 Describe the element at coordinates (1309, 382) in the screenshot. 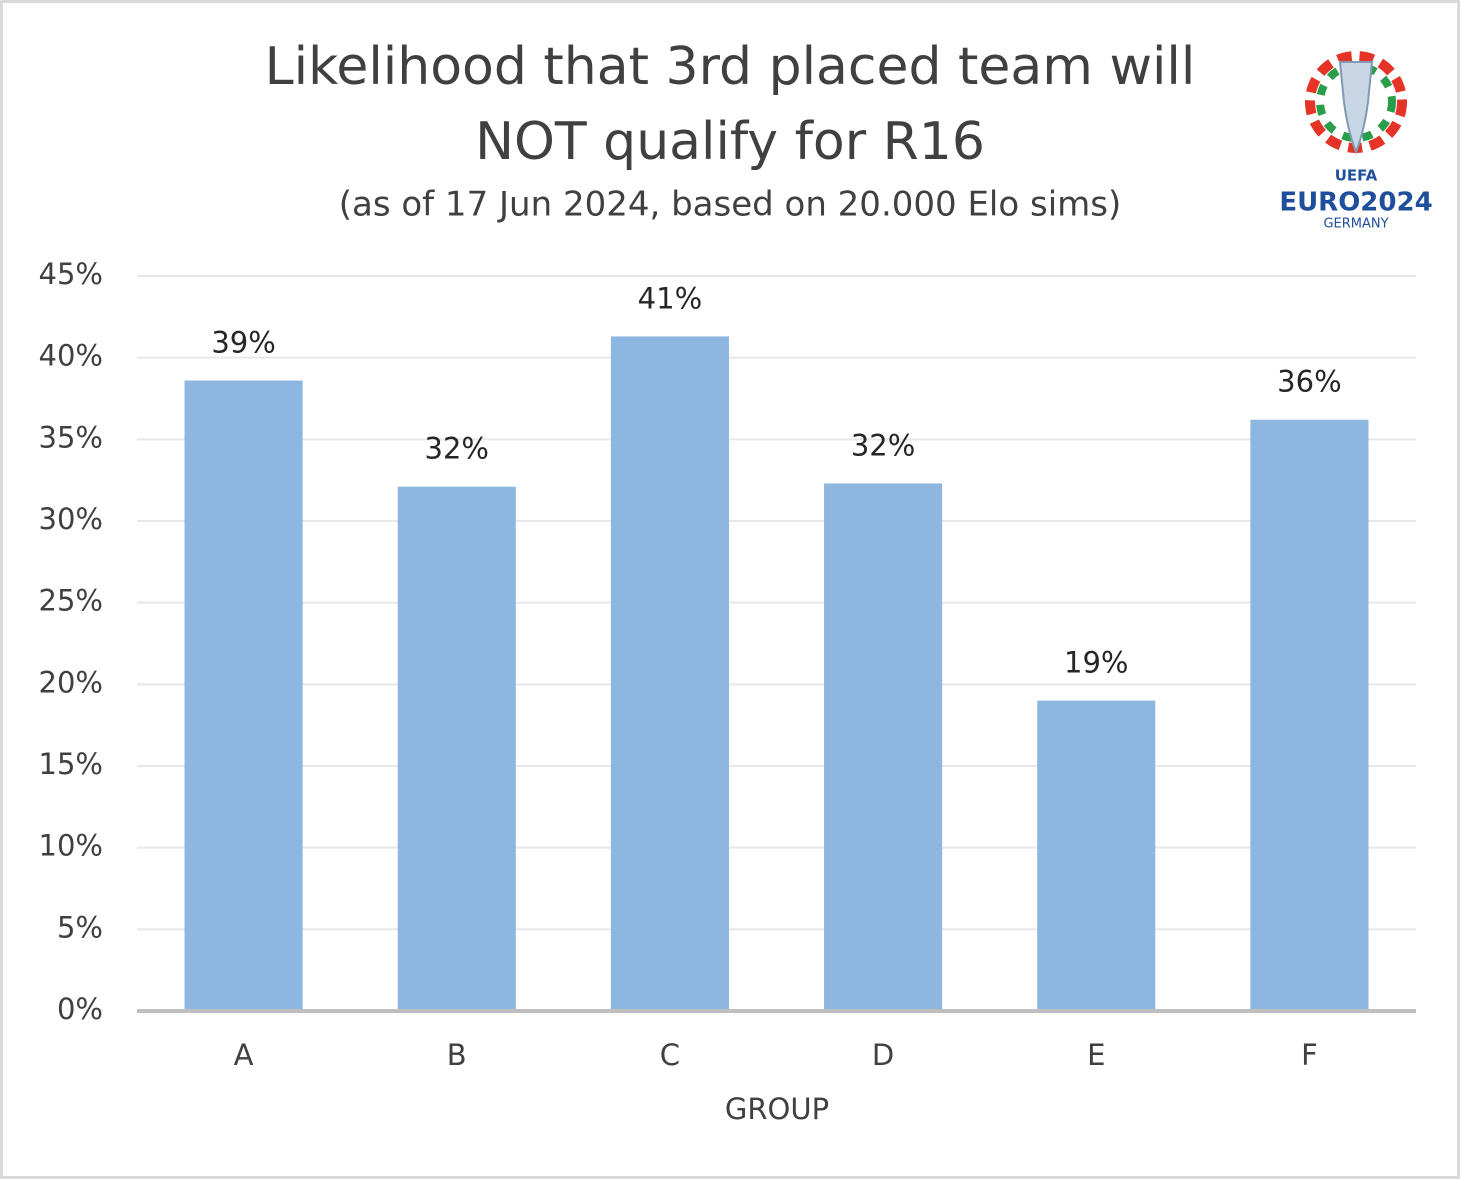

I see `value-label: 36%` at that location.